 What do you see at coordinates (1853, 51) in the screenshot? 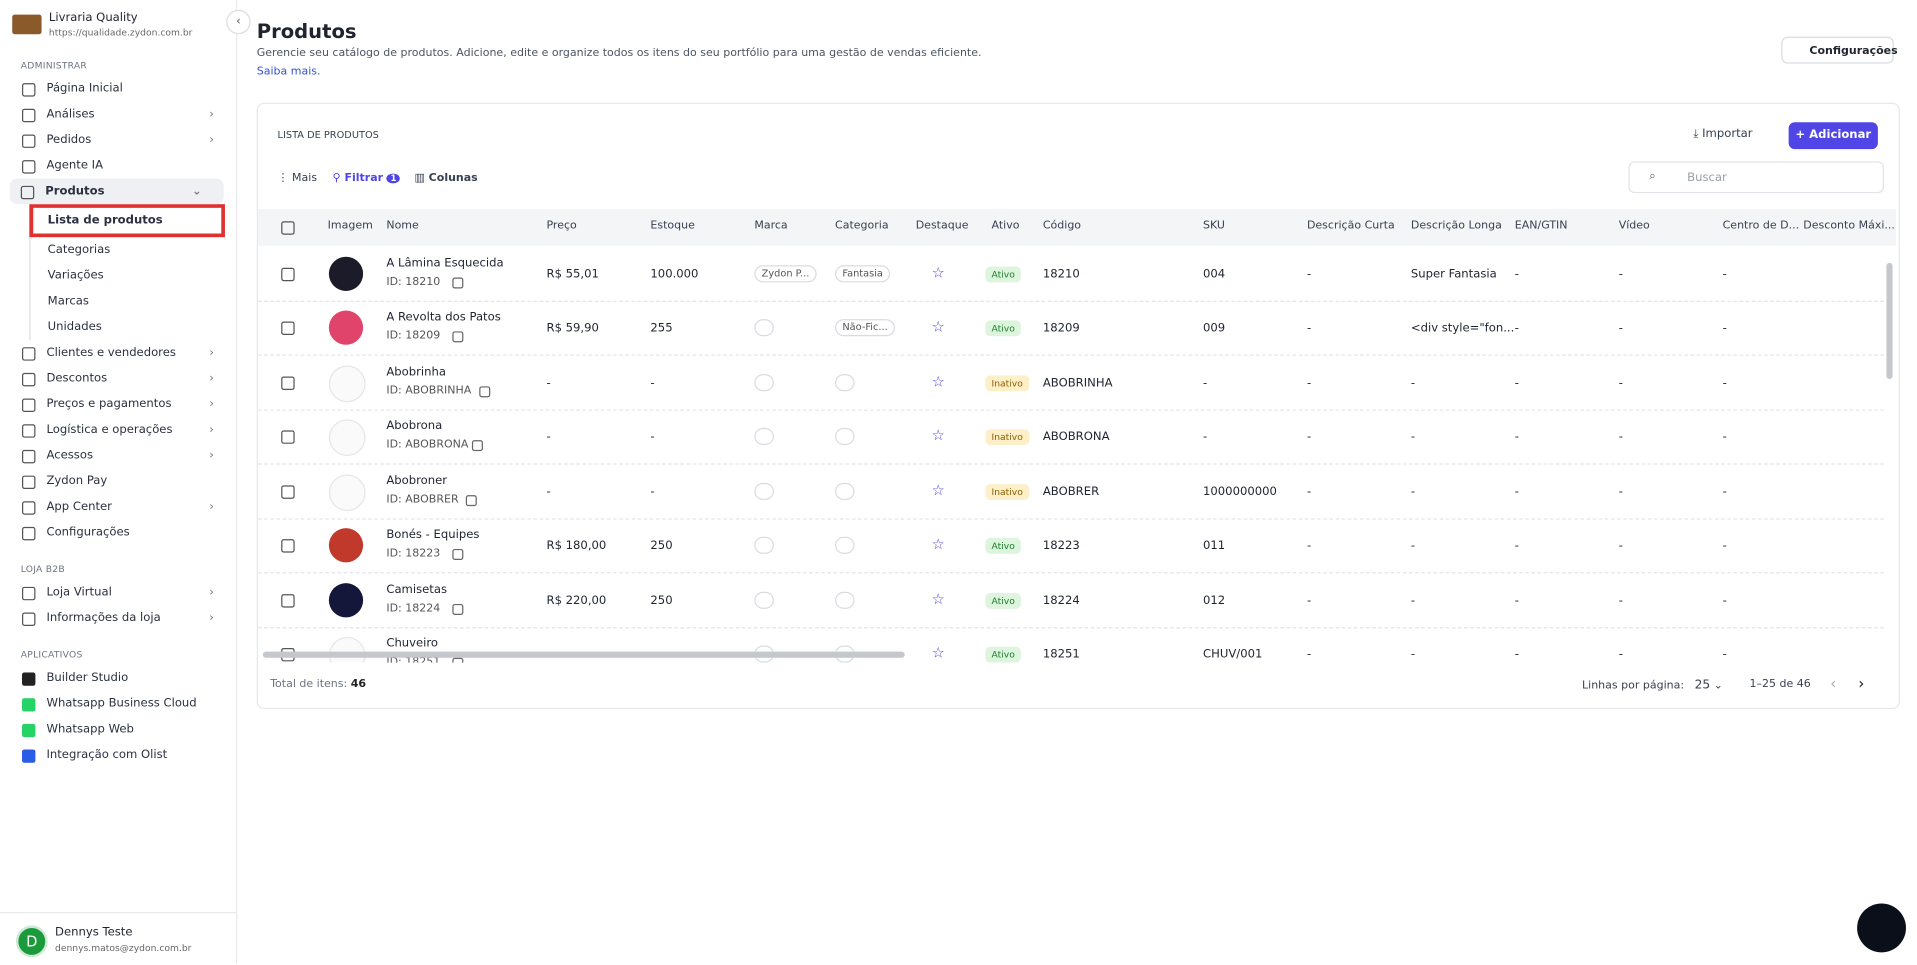
I see `settings-label: Configurações` at bounding box center [1853, 51].